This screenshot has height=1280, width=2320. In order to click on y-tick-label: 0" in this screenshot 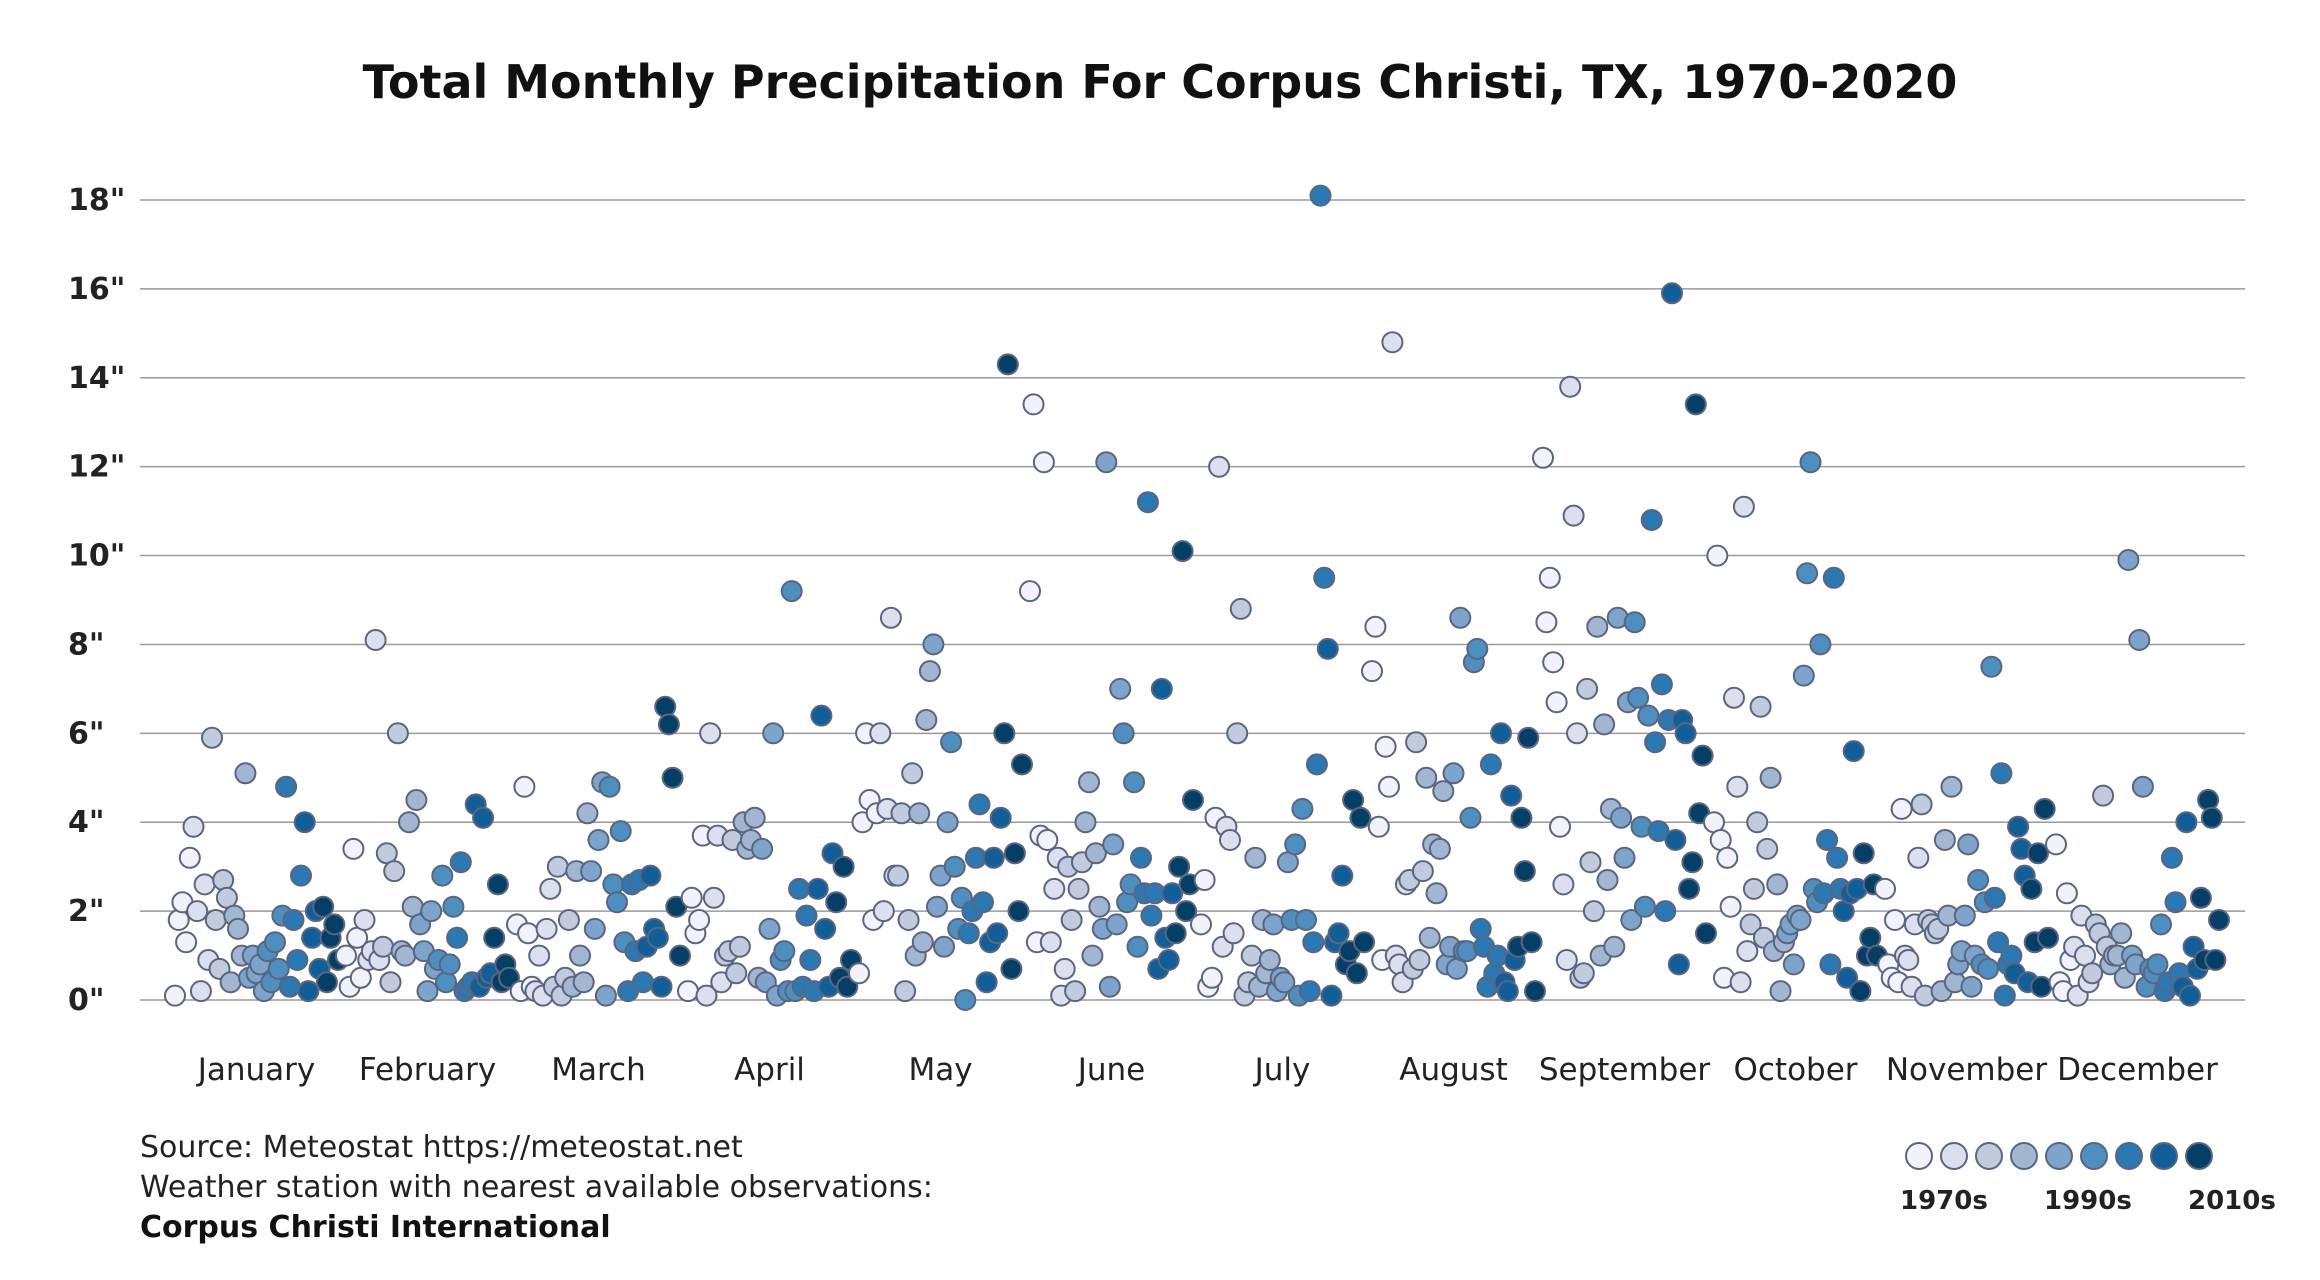, I will do `click(86, 1000)`.